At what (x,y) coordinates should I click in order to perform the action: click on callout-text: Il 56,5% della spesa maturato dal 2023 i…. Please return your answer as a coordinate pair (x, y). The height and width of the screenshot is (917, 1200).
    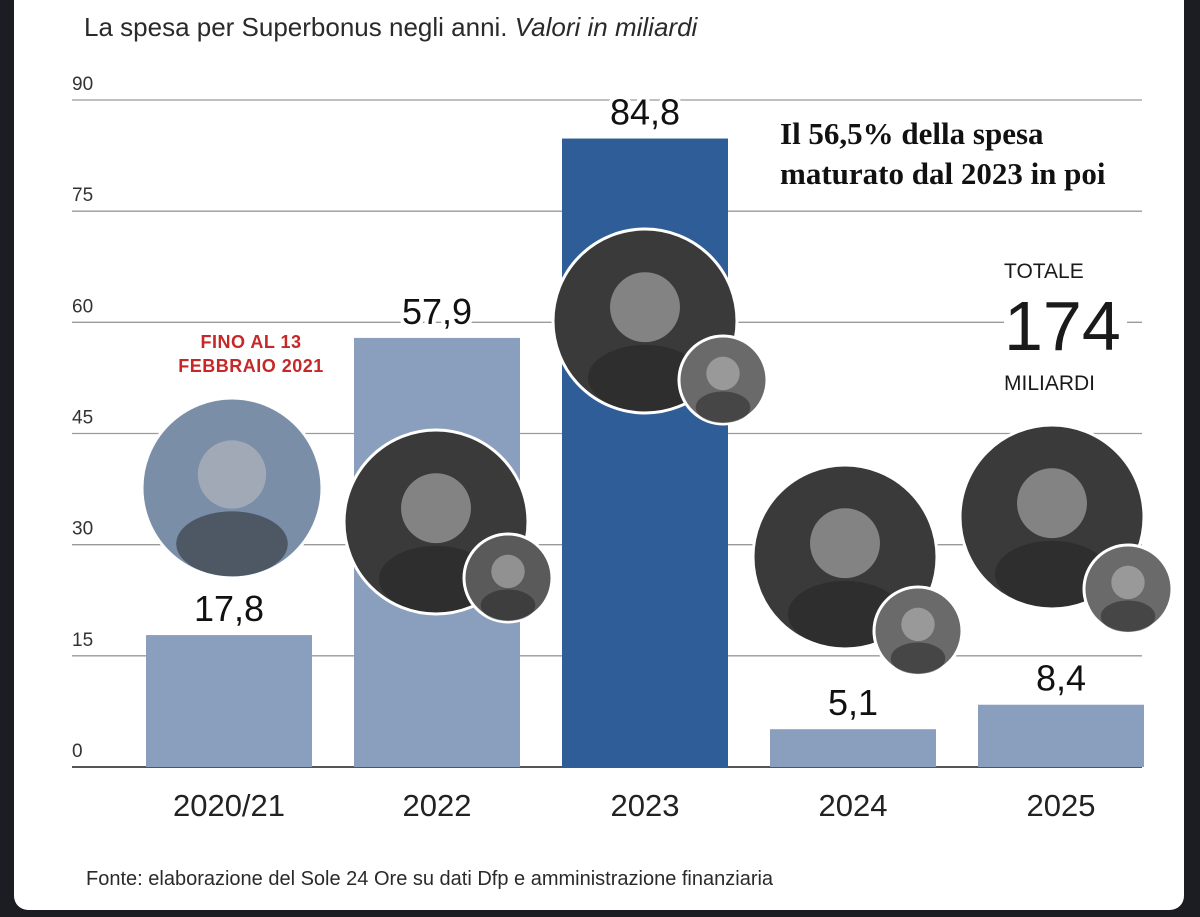
    Looking at the image, I should click on (943, 154).